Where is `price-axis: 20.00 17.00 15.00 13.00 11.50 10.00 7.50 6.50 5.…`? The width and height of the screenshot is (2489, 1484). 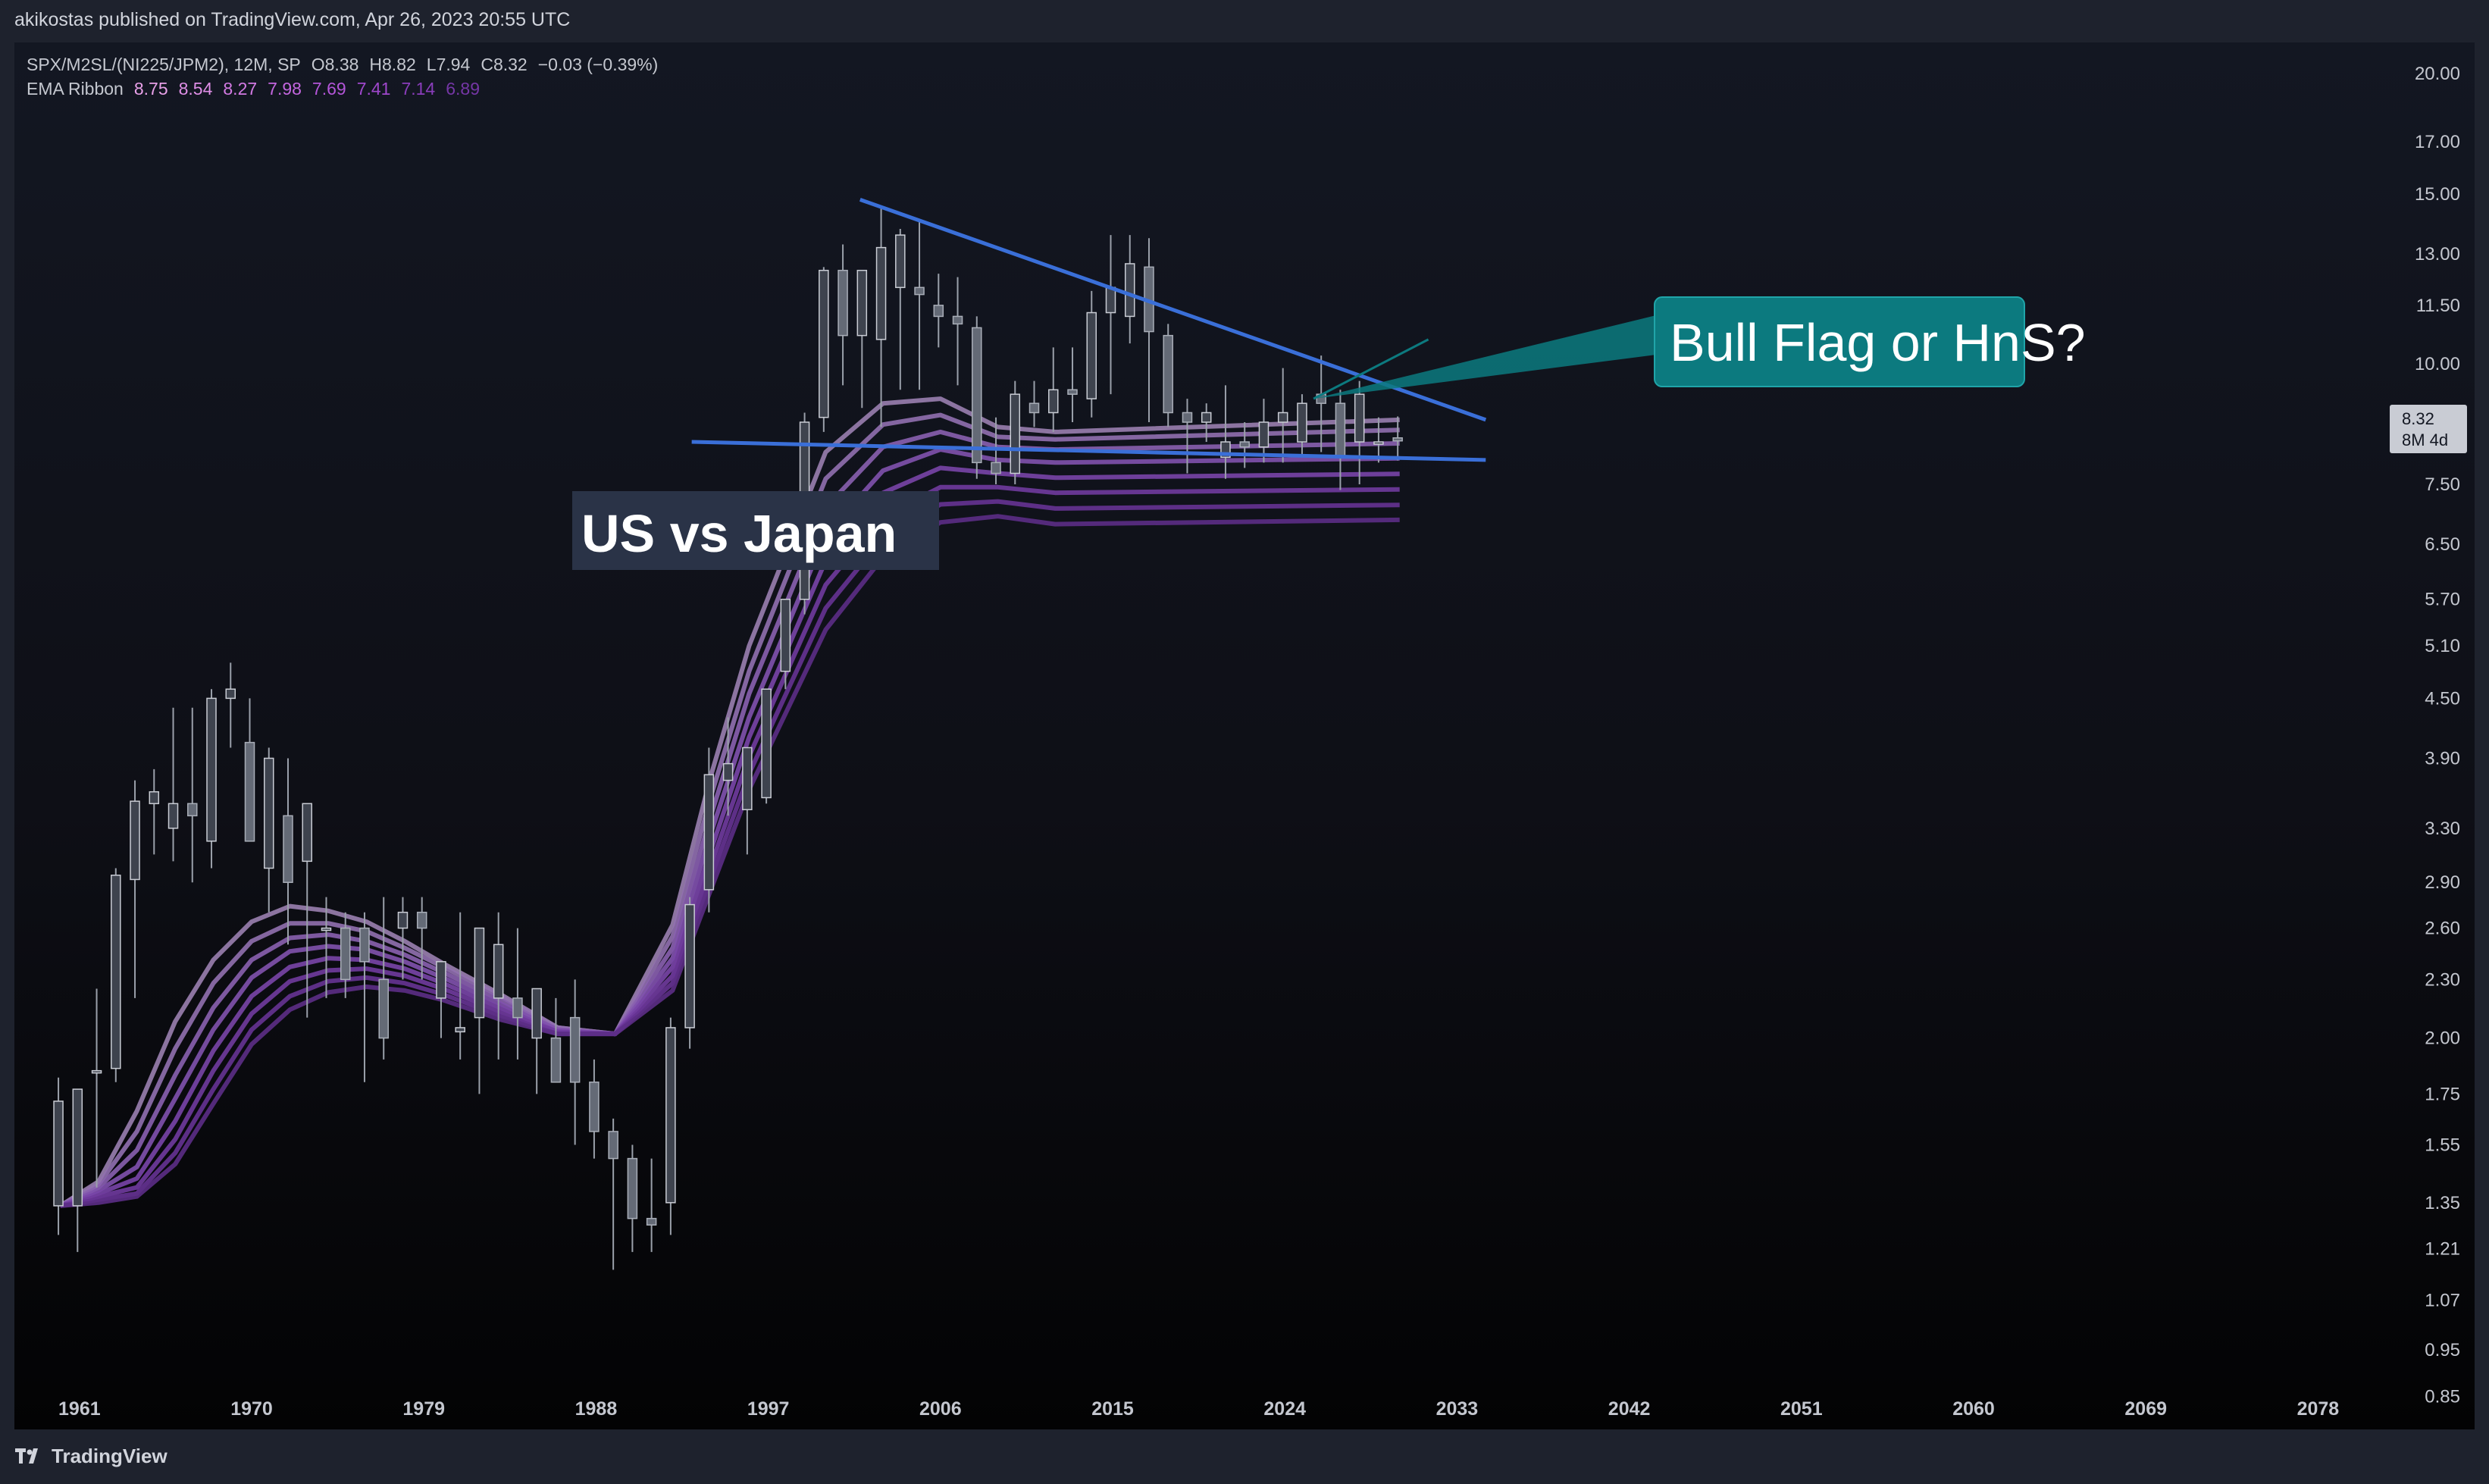 price-axis: 20.00 17.00 15.00 13.00 11.50 10.00 7.50 6.50 5.… is located at coordinates (2437, 736).